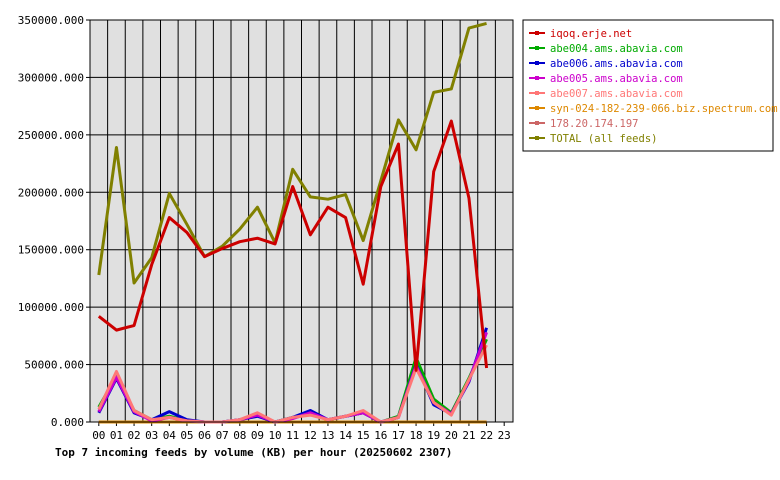  Describe the element at coordinates (170, 435) in the screenshot. I see `x-tick-label: 04` at that location.